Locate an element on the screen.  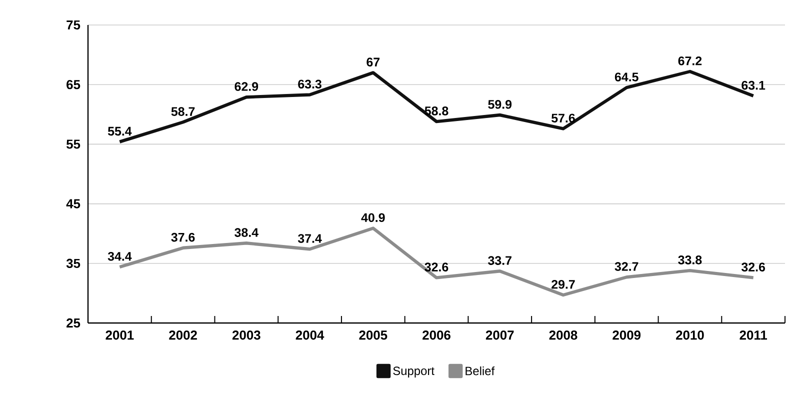
data-label: 38.4 is located at coordinates (246, 232).